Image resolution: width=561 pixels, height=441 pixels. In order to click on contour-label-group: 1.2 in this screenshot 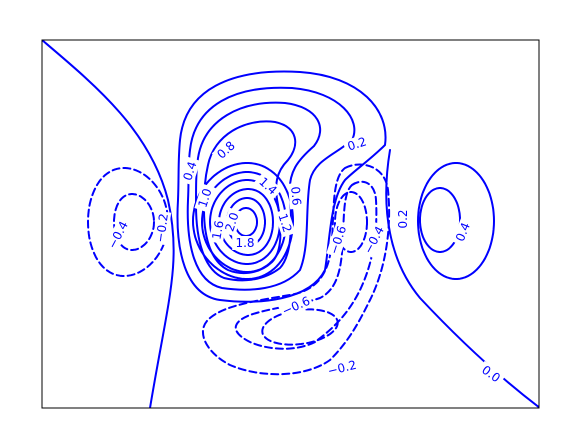, I will do `click(285, 223)`.